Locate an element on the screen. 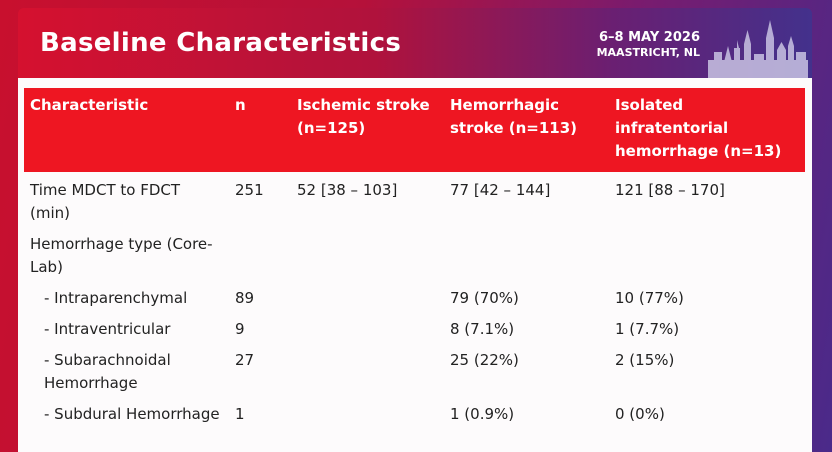  col-header-hemorrhagic: Hemorrhagic stroke (n=113) is located at coordinates (526, 130).